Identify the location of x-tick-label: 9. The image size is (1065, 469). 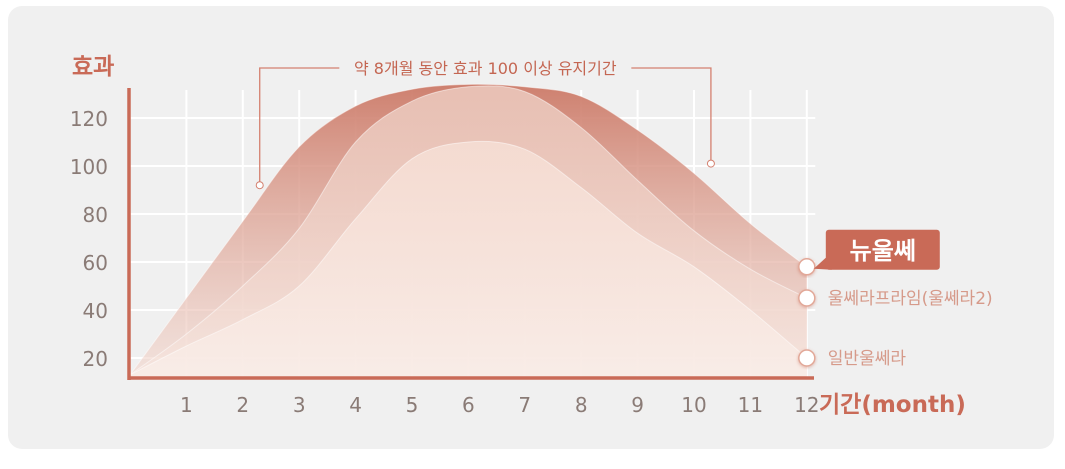
(637, 405).